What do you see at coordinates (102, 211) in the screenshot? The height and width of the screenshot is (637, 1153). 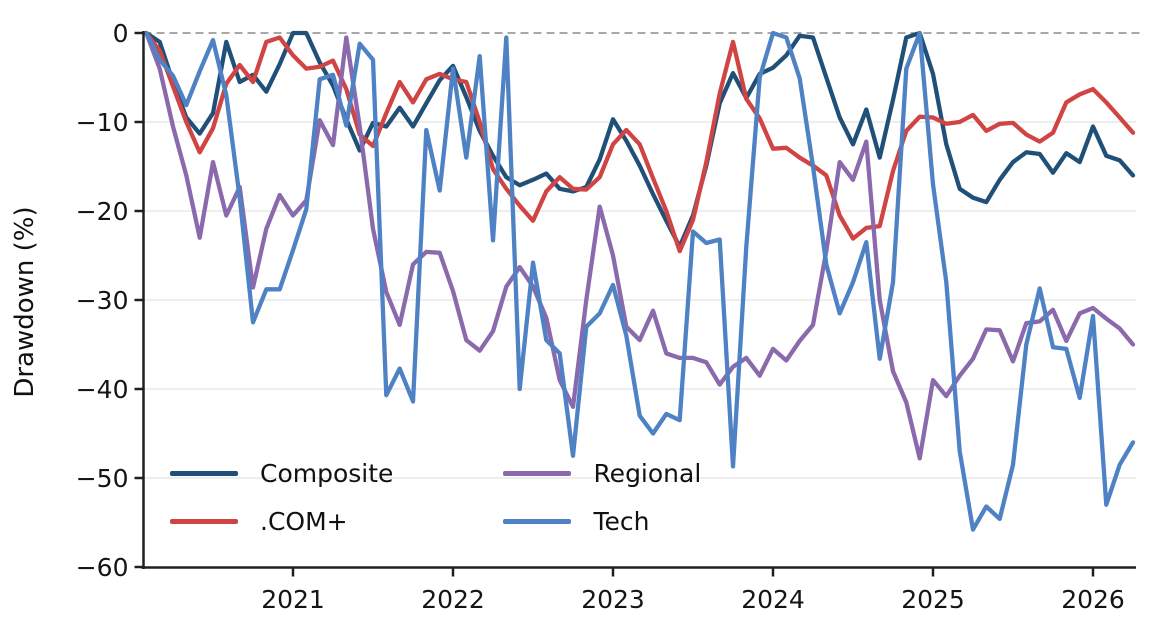 I see `y-tick-label--20: −20` at bounding box center [102, 211].